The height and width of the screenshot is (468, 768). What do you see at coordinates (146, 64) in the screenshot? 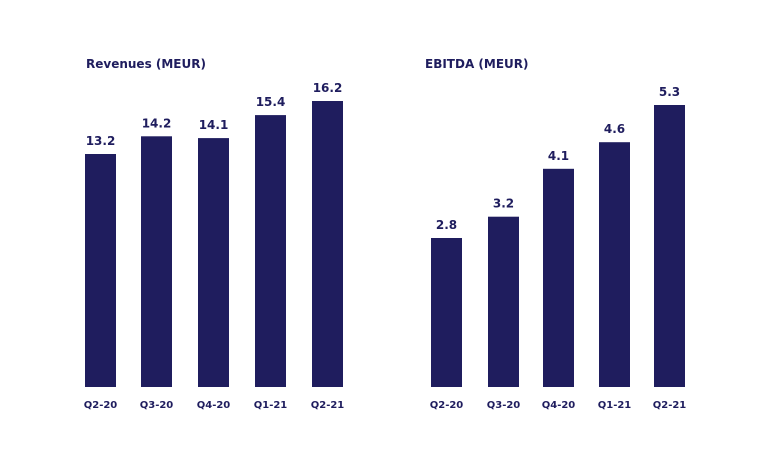
I see `revenues-chart-title: Revenues (MEUR)` at bounding box center [146, 64].